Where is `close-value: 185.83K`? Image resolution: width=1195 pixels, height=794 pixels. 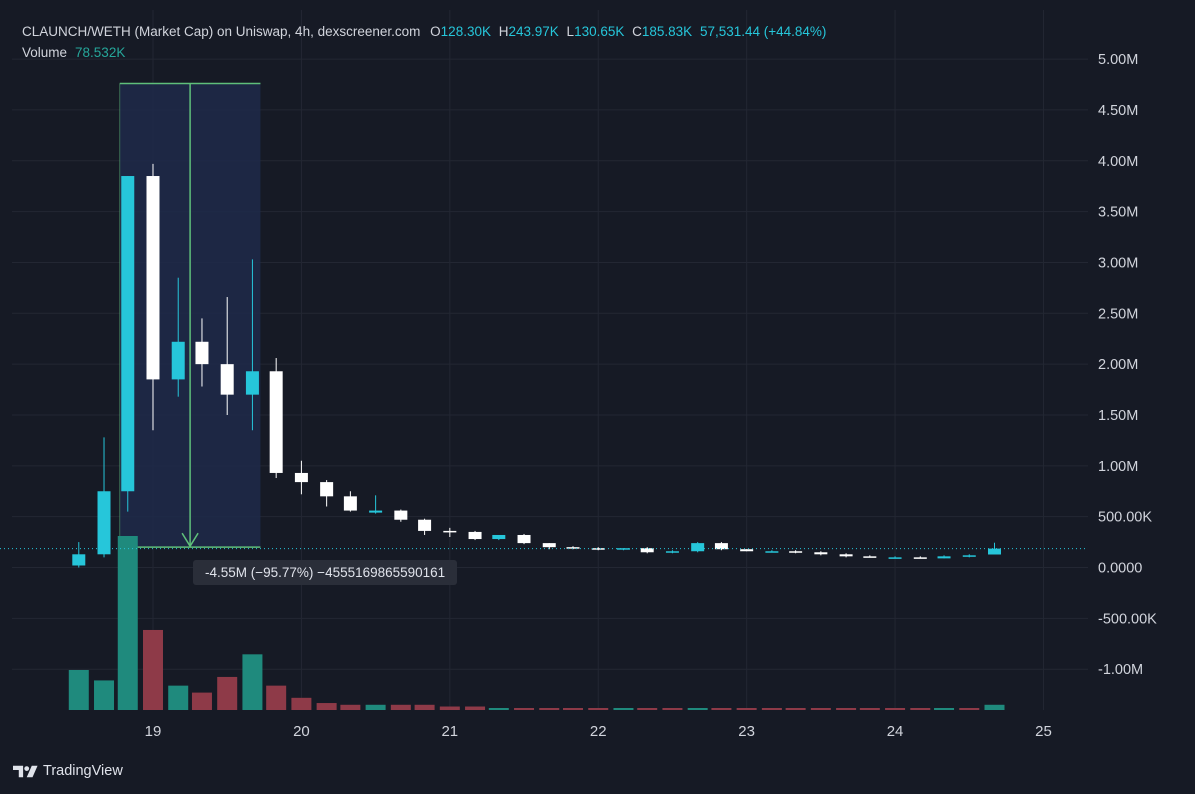 close-value: 185.83K is located at coordinates (667, 31).